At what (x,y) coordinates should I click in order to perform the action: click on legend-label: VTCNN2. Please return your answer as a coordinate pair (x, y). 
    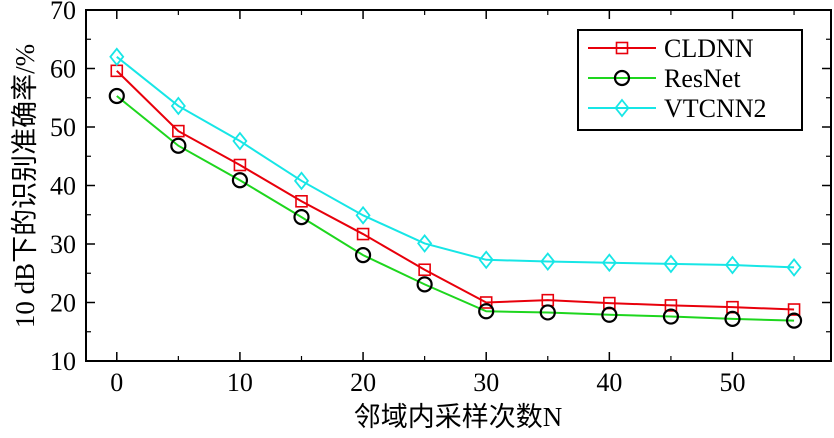
    Looking at the image, I should click on (715, 108).